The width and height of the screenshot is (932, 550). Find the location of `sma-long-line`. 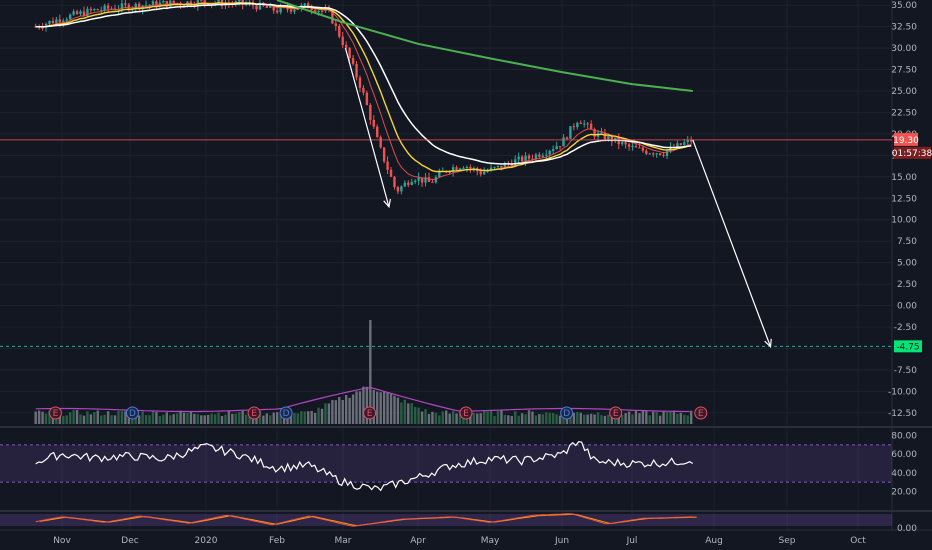

sma-long-line is located at coordinates (484, 46).